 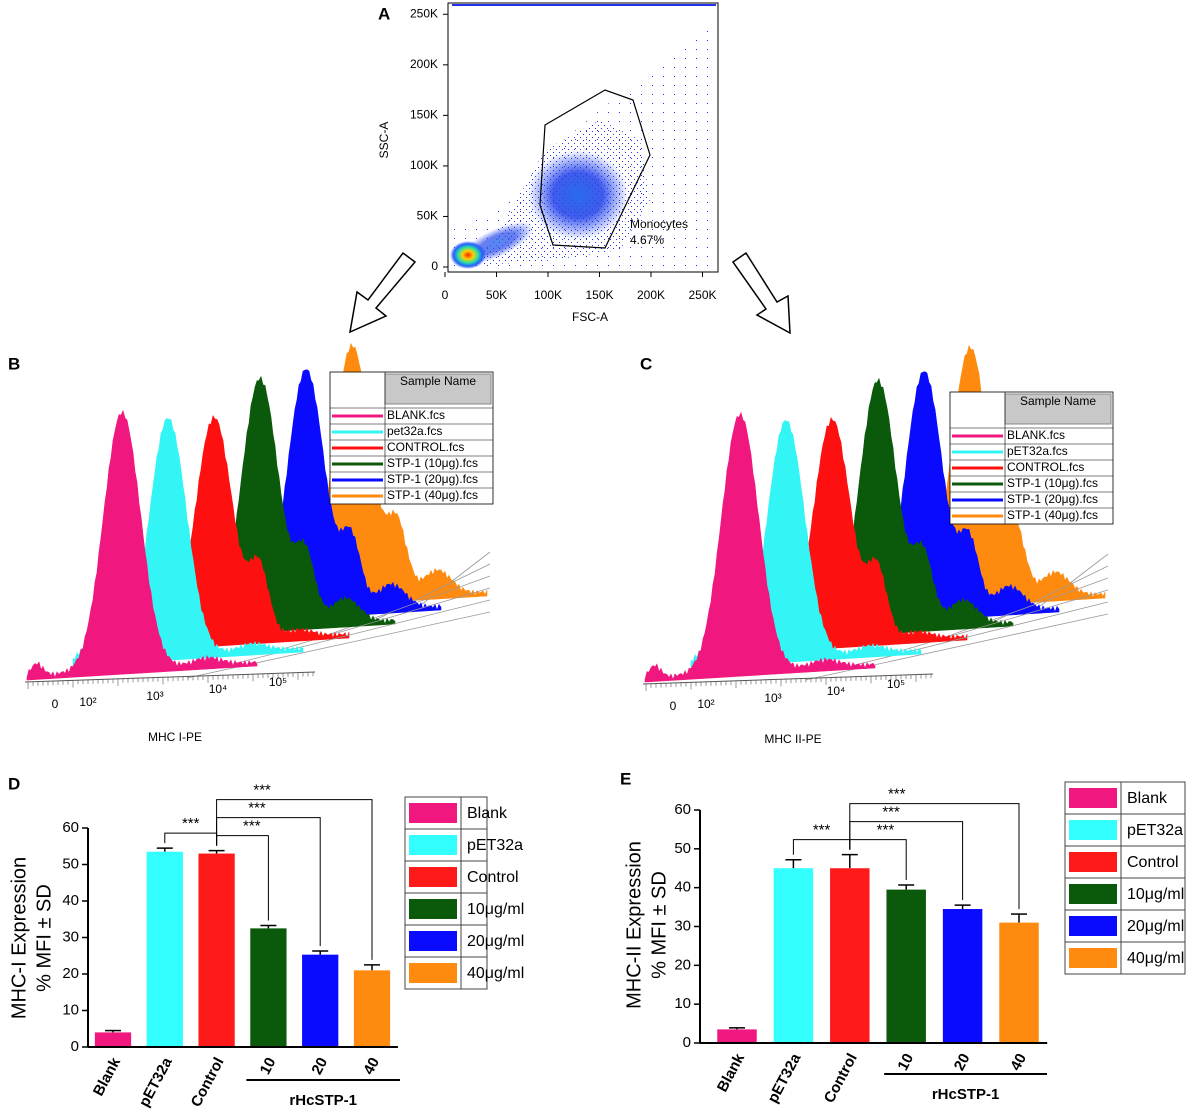 What do you see at coordinates (175, 737) in the screenshot?
I see `x-axis-label: MHC I-PE` at bounding box center [175, 737].